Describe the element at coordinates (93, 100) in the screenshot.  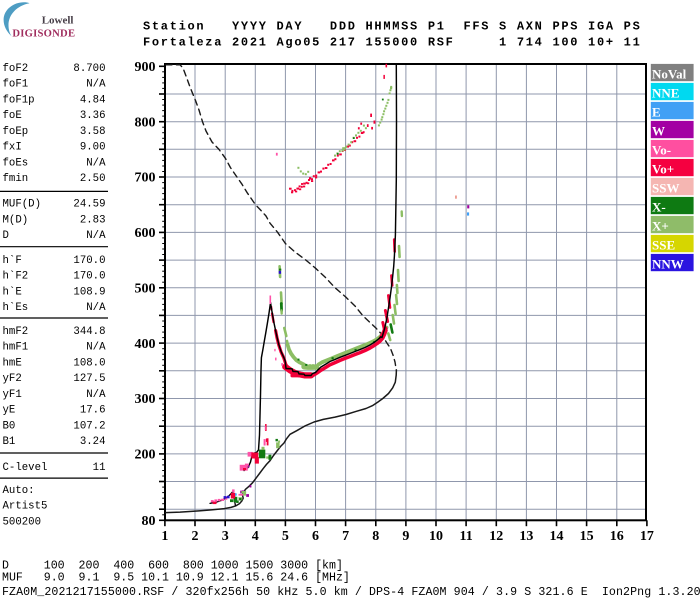
I see `svg-text: 4.84` at that location.